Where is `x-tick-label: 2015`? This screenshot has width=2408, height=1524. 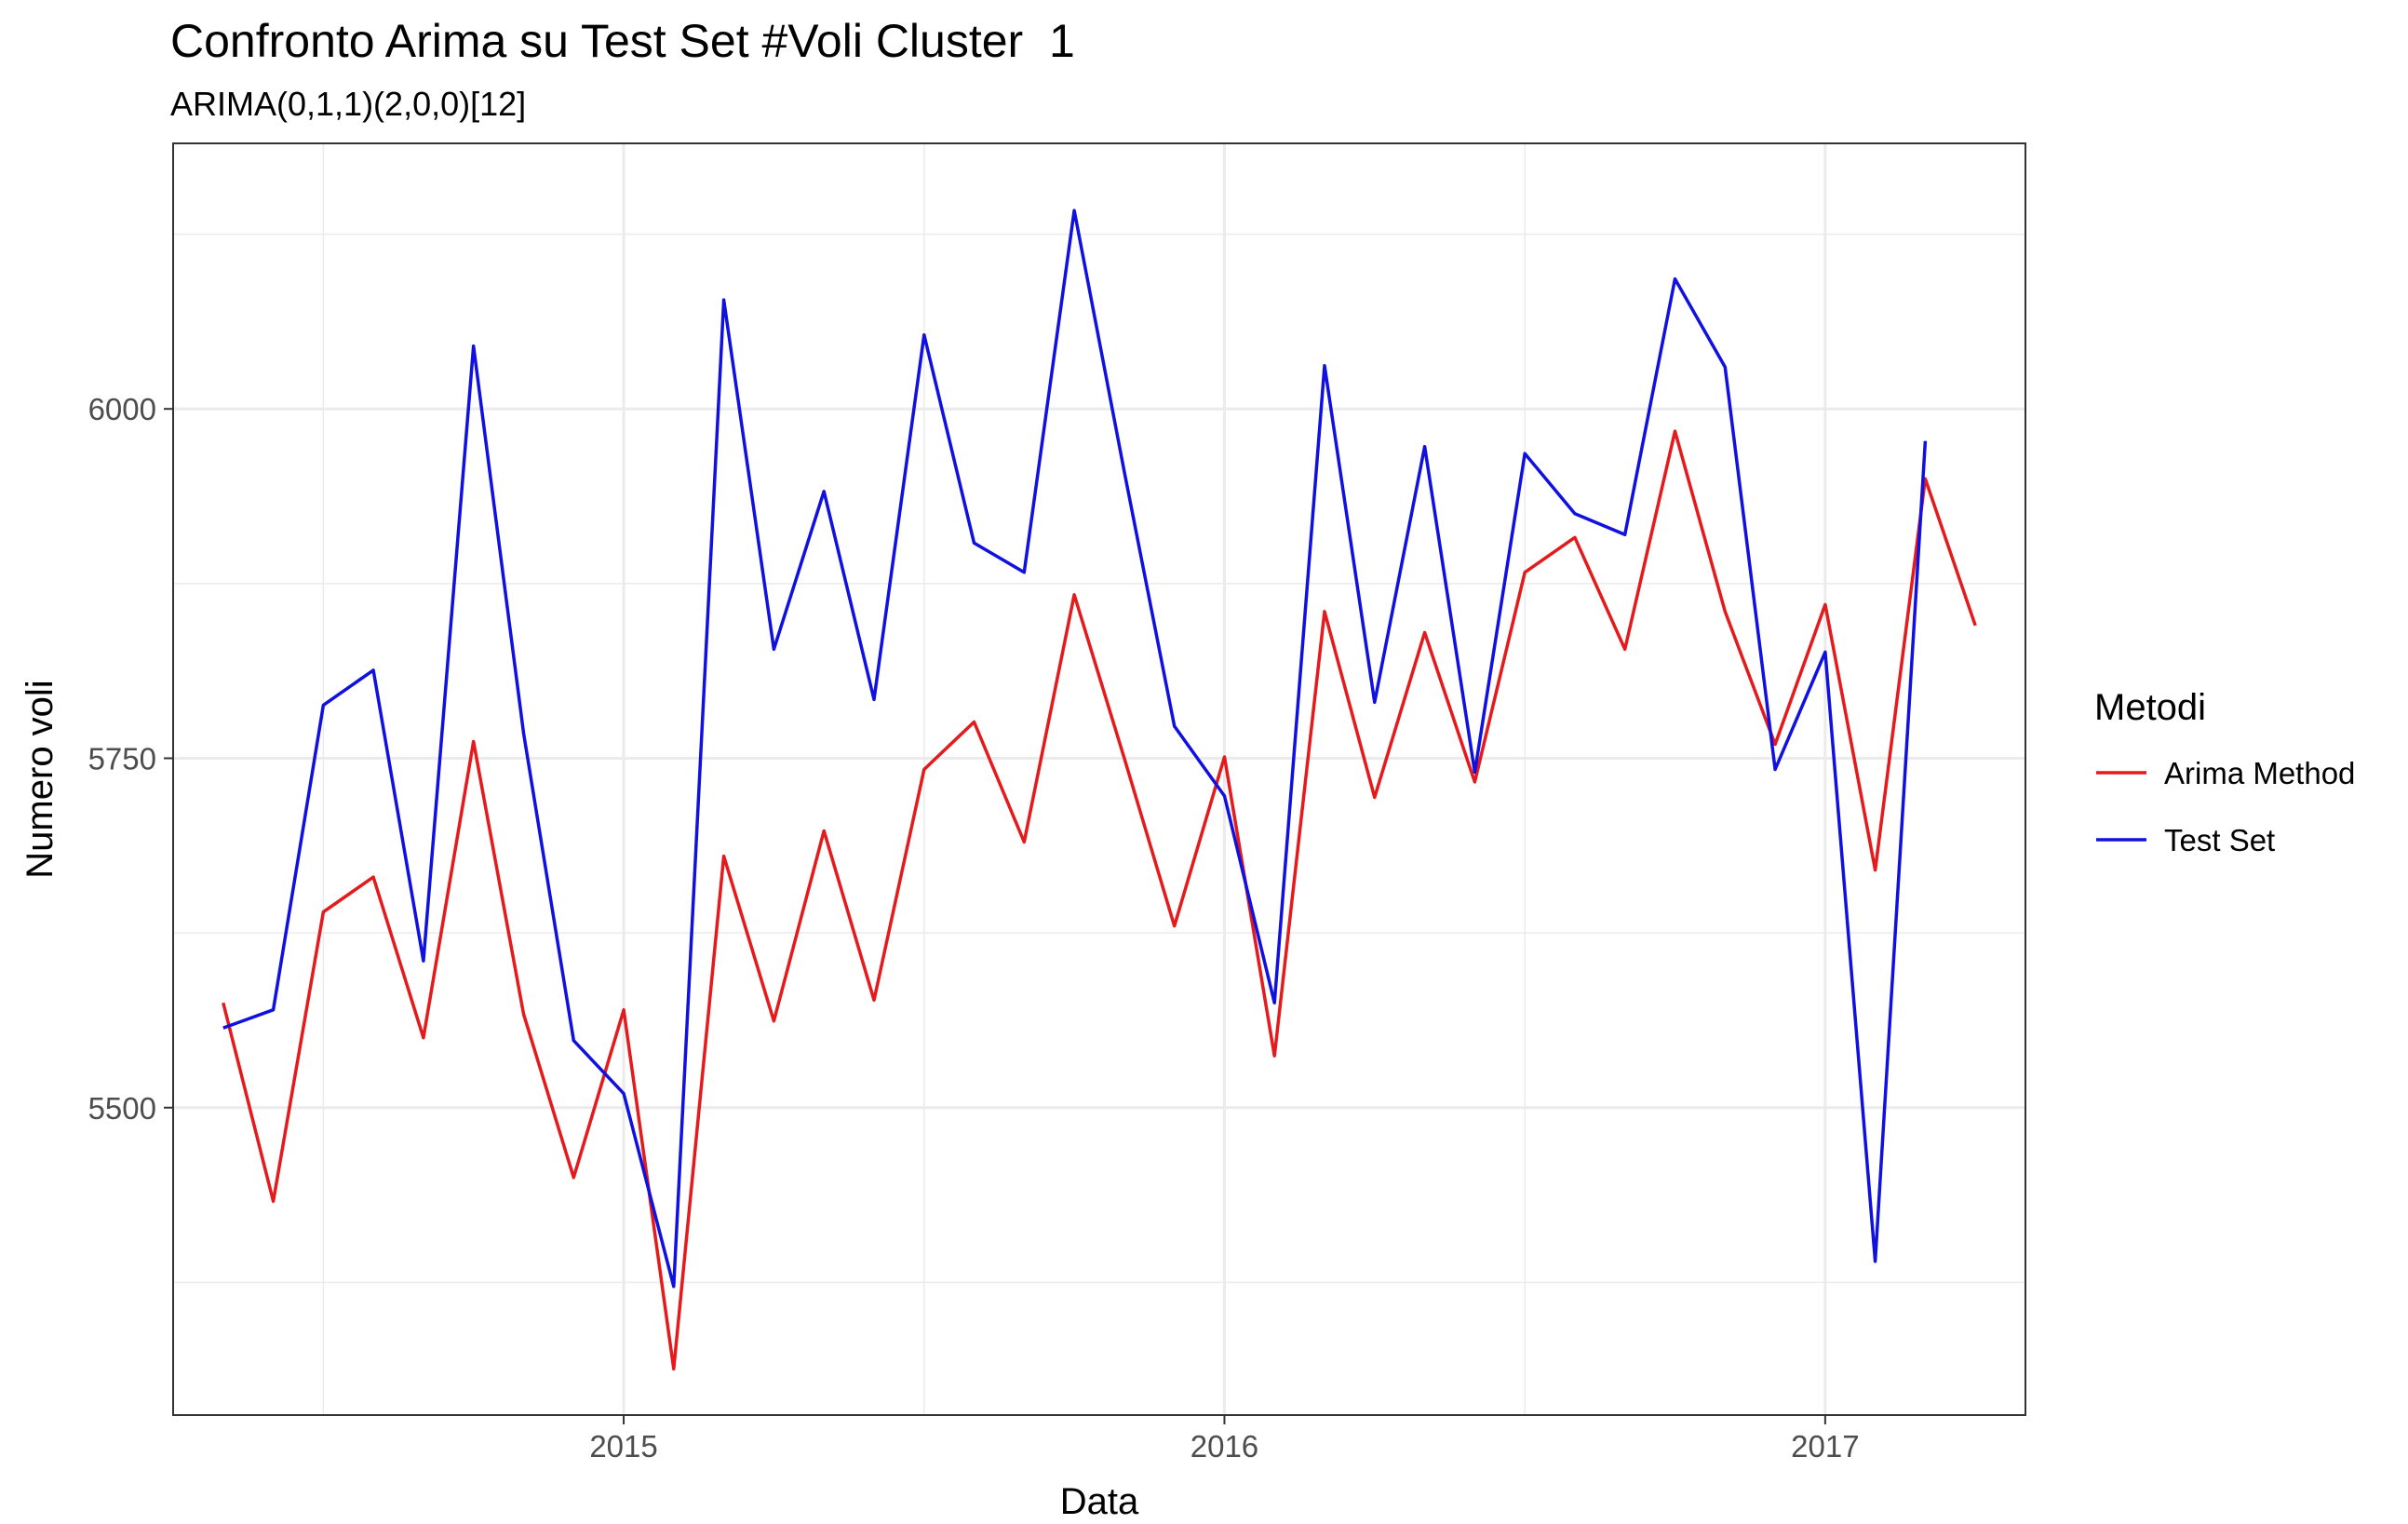 x-tick-label: 2015 is located at coordinates (623, 1446).